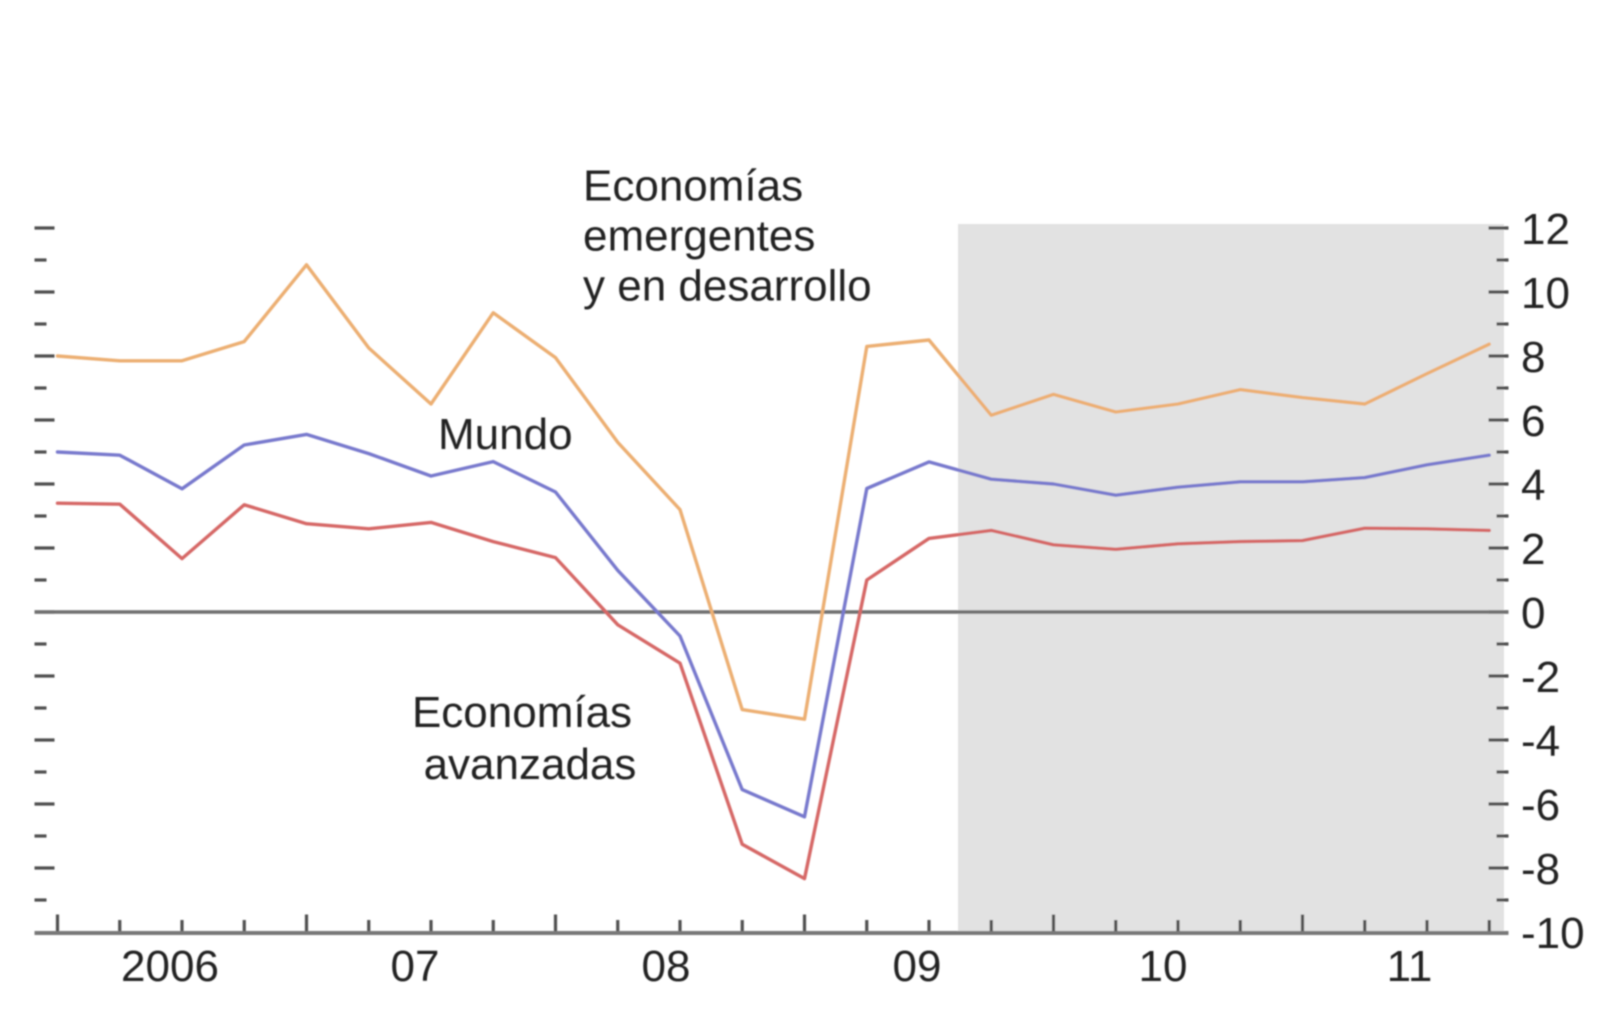 This screenshot has height=1027, width=1600. What do you see at coordinates (505, 434) in the screenshot?
I see `svg-text: Mundo` at bounding box center [505, 434].